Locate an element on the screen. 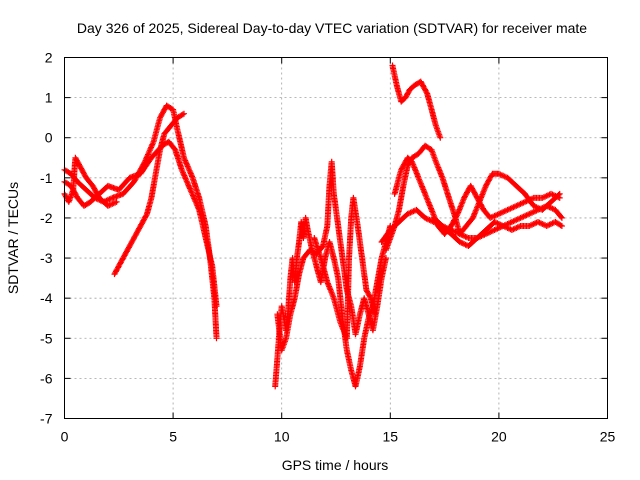 The height and width of the screenshot is (480, 640). y-tick-label: 2 is located at coordinates (49, 58).